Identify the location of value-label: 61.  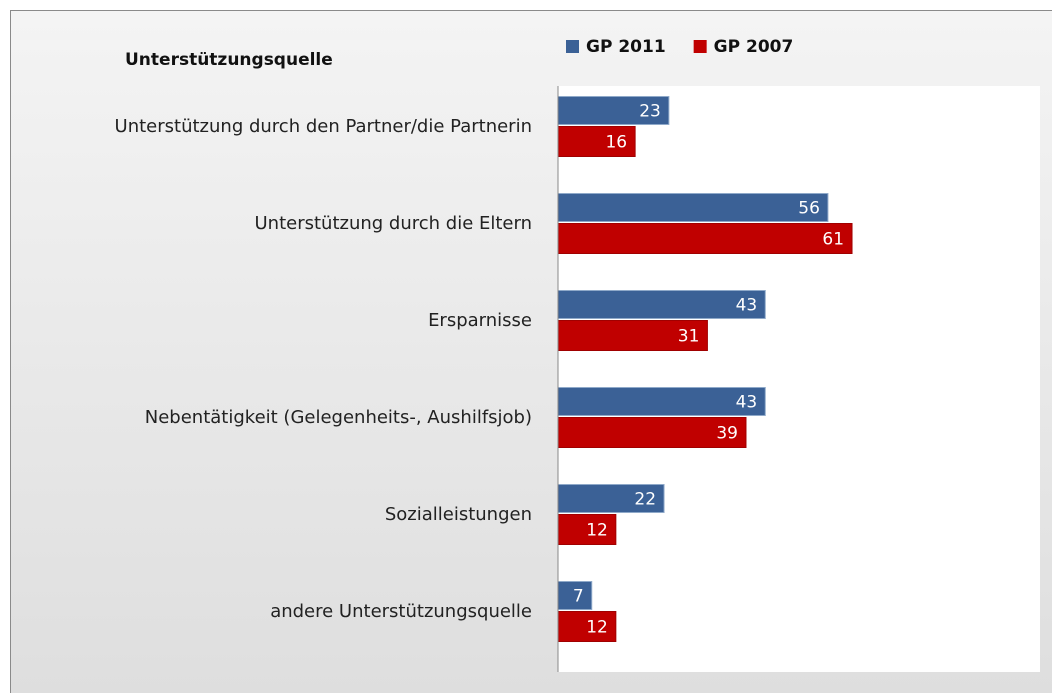
(833, 240).